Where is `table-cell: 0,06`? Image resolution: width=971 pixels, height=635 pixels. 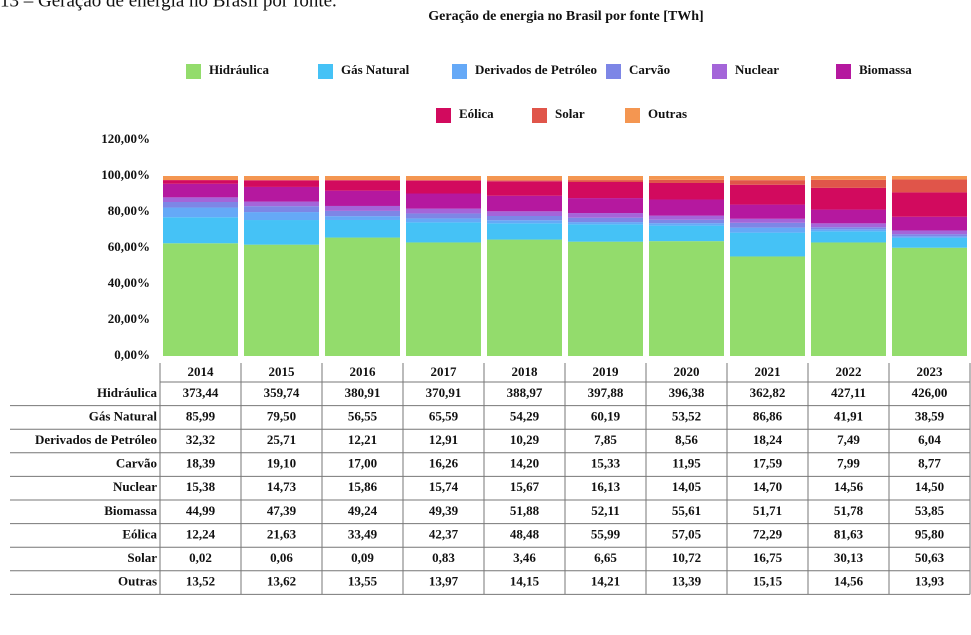
table-cell: 0,06 is located at coordinates (281, 557).